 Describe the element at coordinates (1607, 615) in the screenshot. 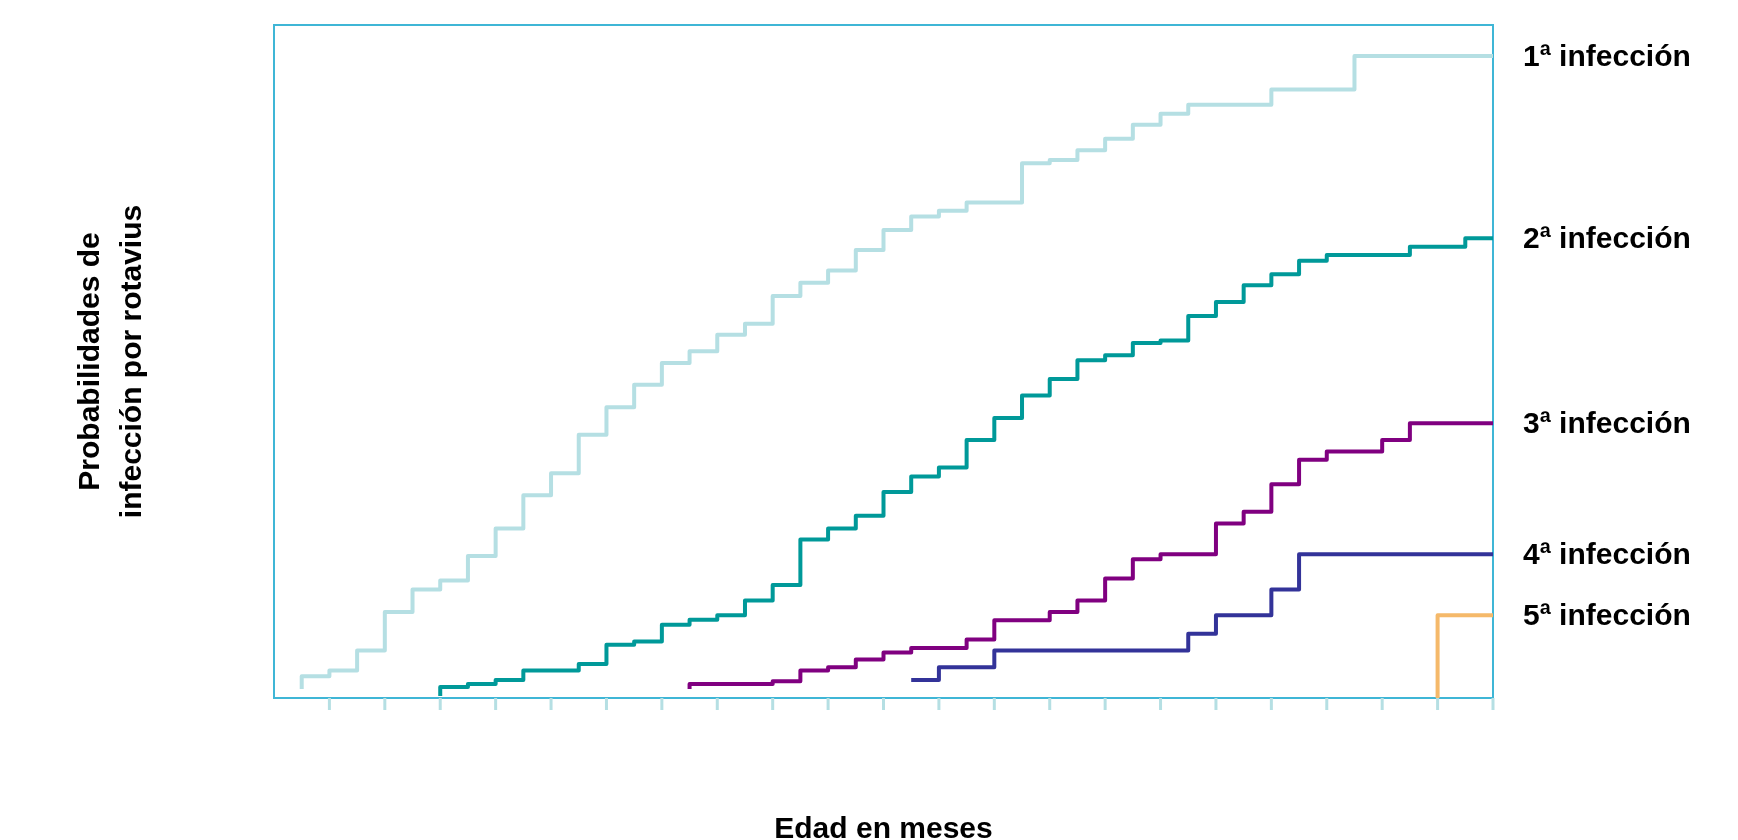

I see `series-label: 5ª infección` at that location.